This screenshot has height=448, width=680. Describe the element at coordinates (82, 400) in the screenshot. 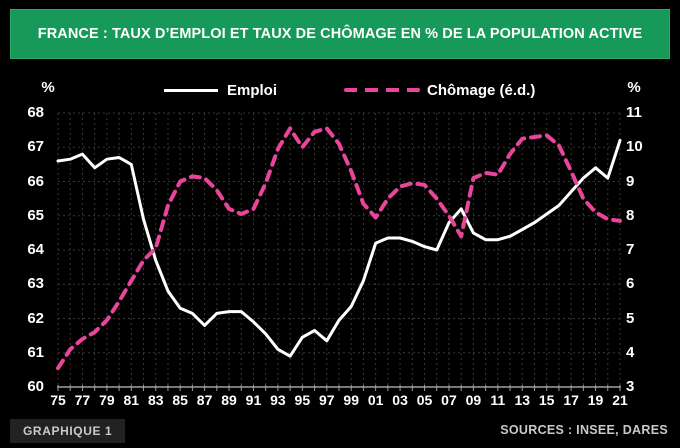

I see `x-axis-label: 77` at that location.